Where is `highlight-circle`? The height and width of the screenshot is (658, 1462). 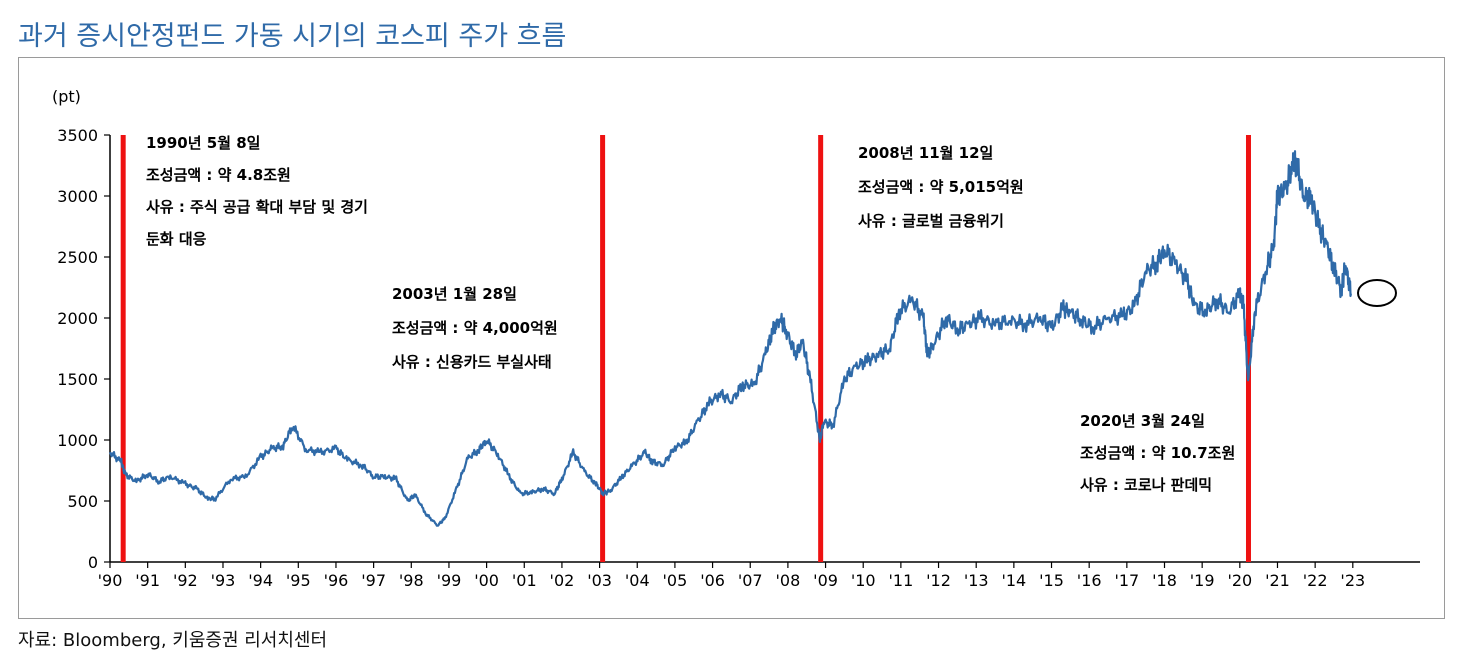 highlight-circle is located at coordinates (1377, 293).